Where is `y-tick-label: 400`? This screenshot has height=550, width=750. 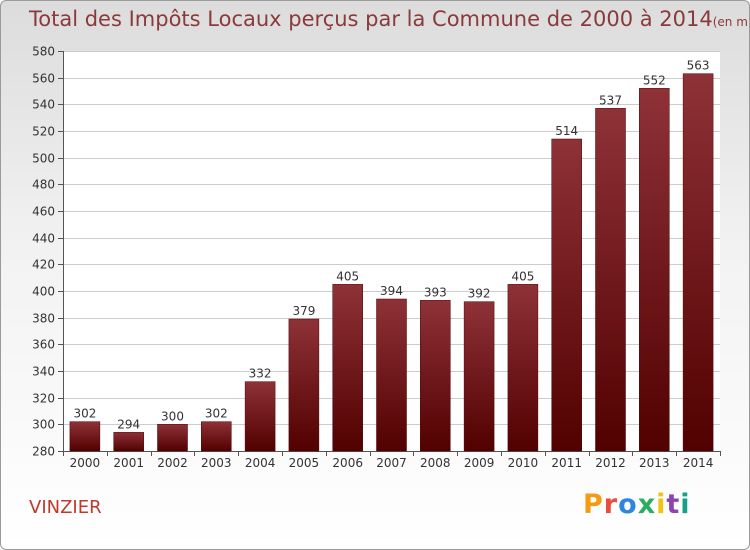
y-tick-label: 400 is located at coordinates (43, 292).